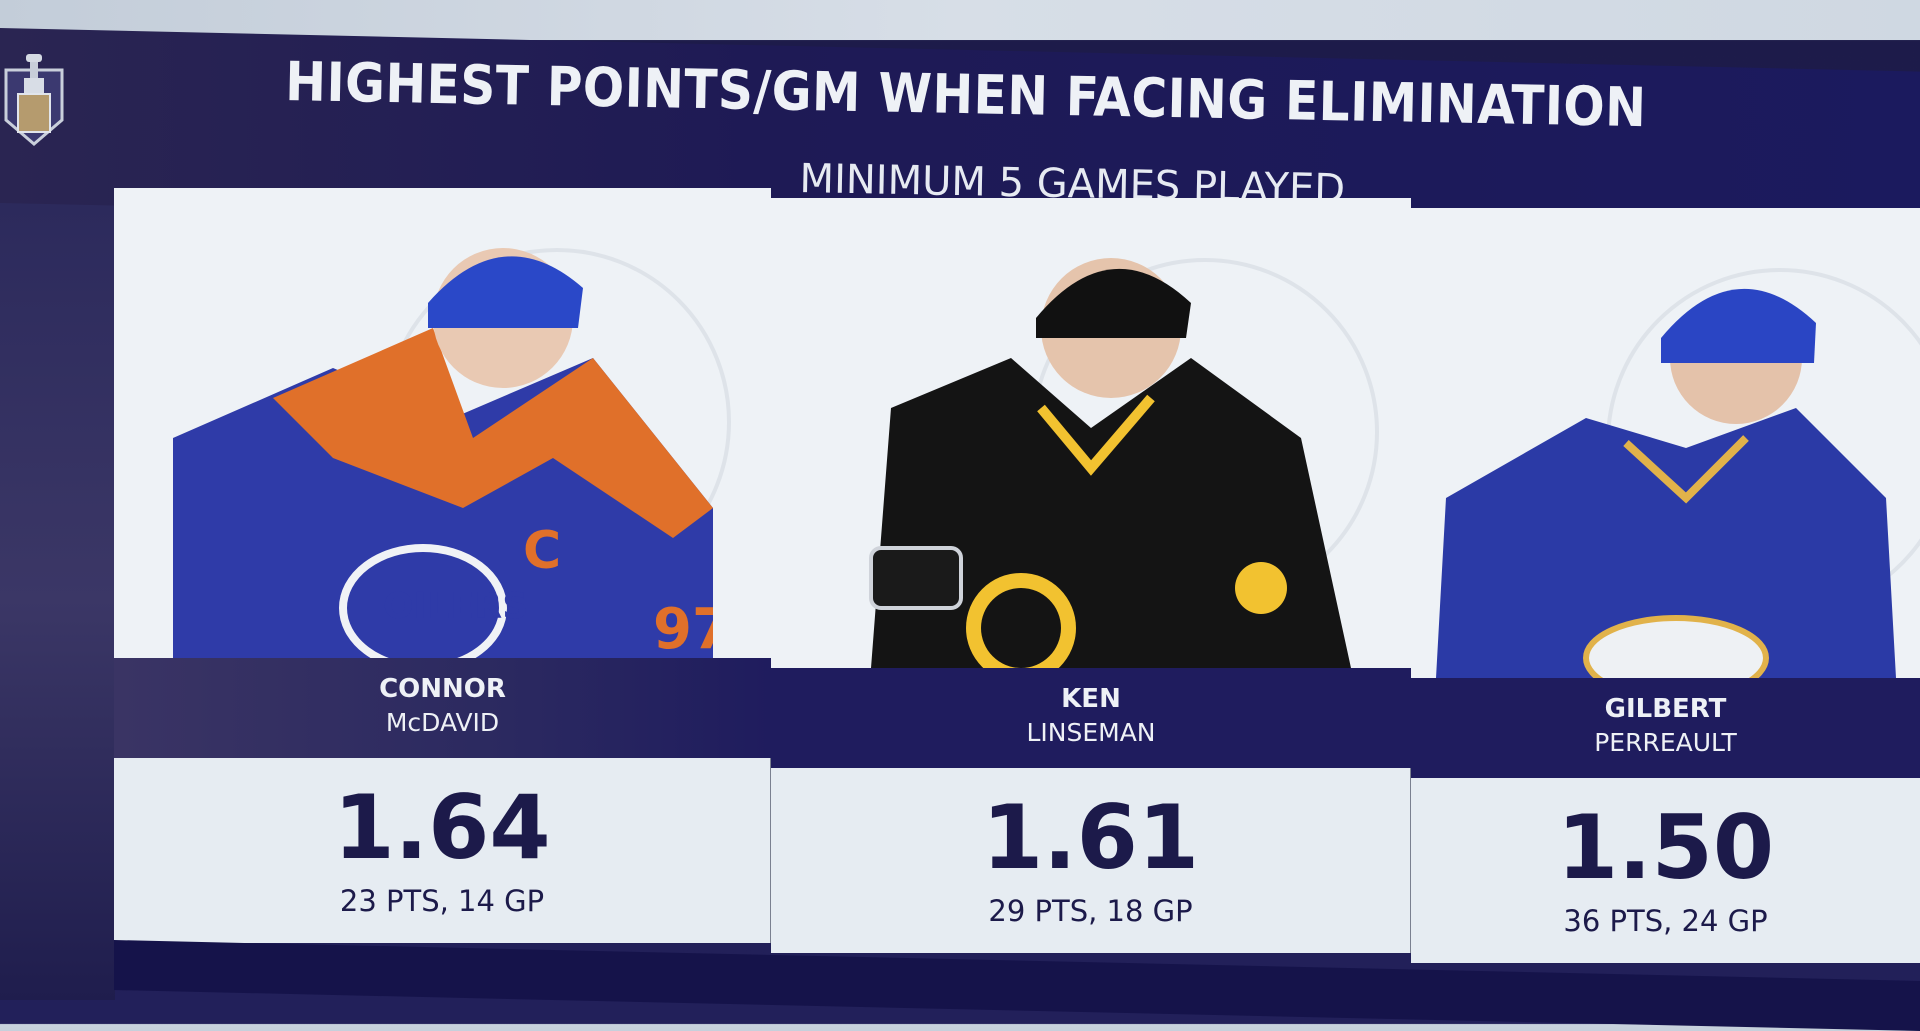  What do you see at coordinates (455, 606) in the screenshot?
I see `svg-text: OILERS` at bounding box center [455, 606].